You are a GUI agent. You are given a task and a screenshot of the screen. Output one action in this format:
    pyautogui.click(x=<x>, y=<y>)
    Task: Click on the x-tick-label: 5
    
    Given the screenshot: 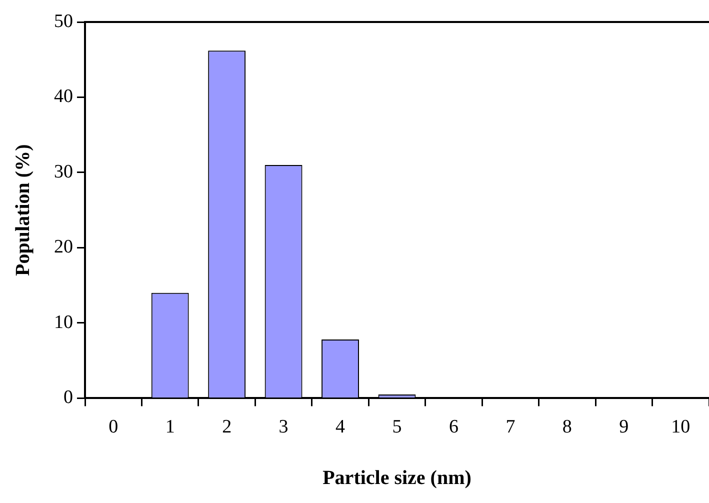 What is the action you would take?
    pyautogui.click(x=397, y=427)
    